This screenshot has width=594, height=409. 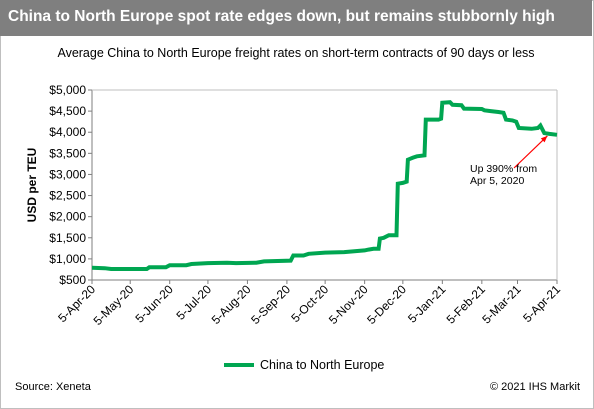 I want to click on annotation-arrow, so click(x=530, y=152).